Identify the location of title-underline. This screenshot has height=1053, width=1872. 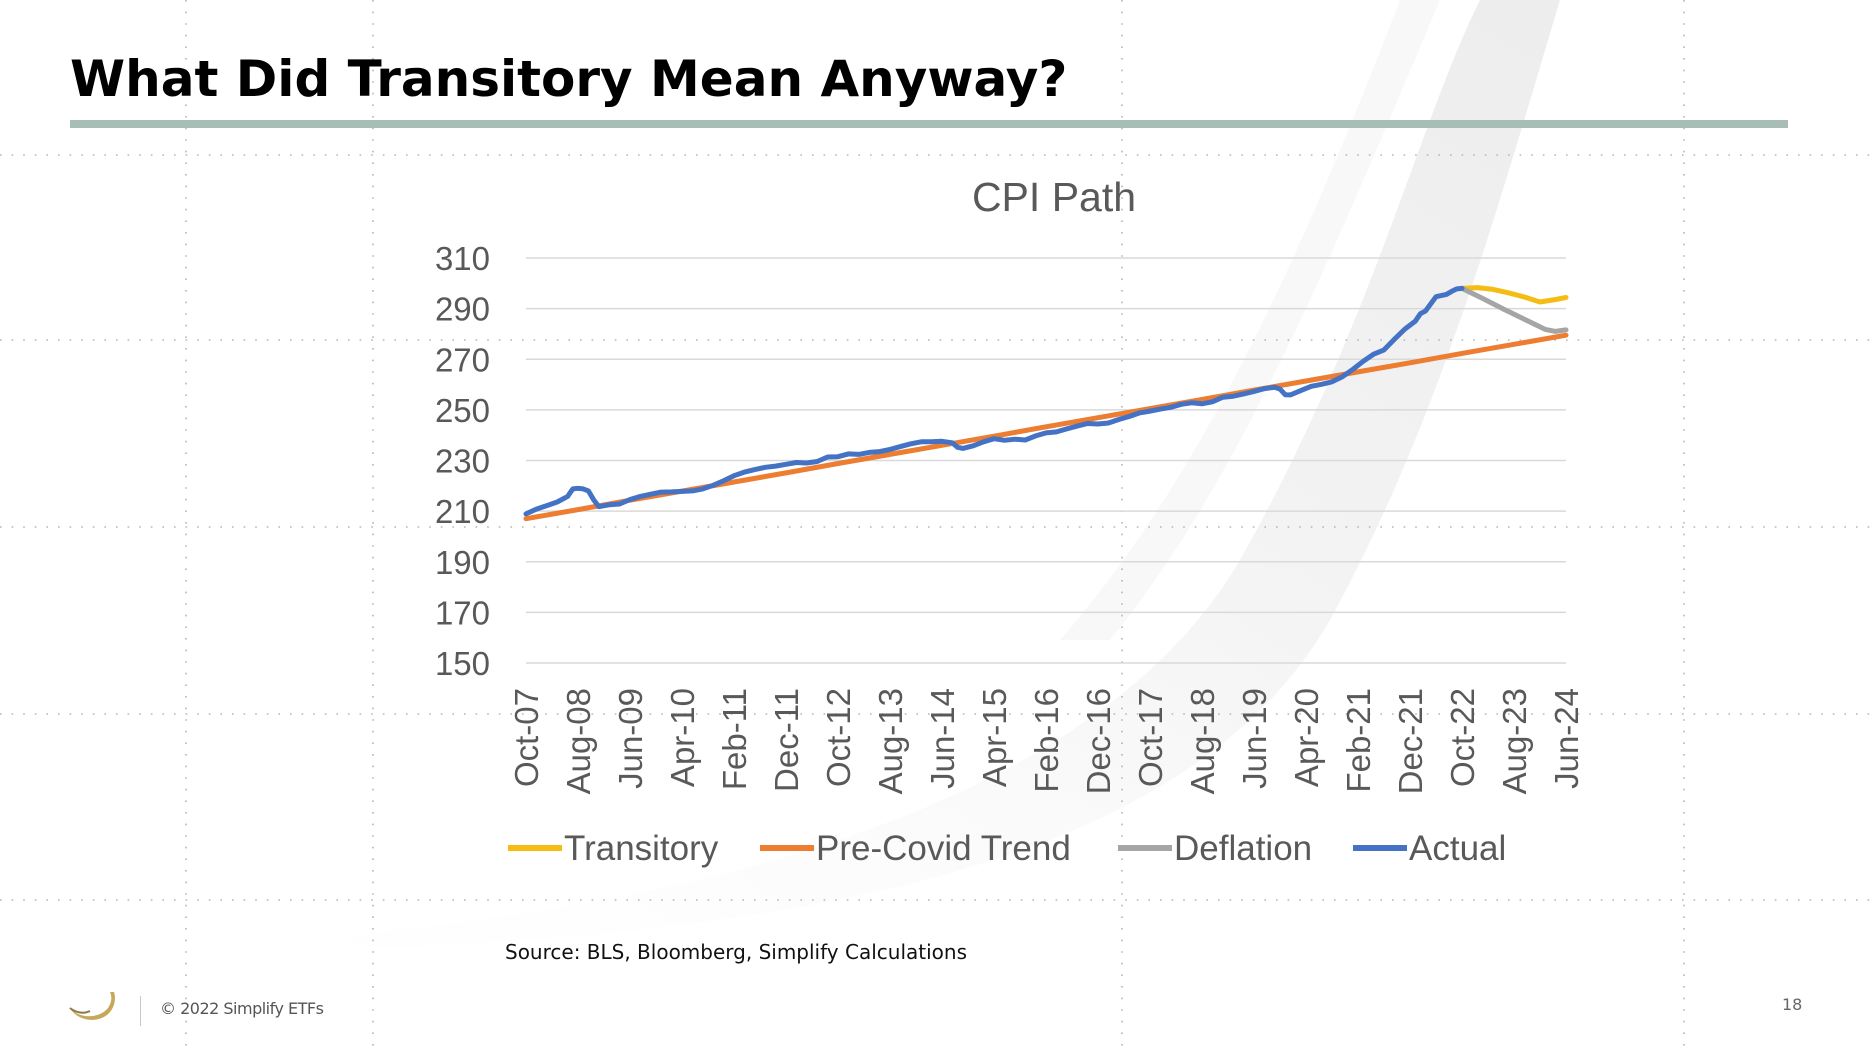
(929, 124).